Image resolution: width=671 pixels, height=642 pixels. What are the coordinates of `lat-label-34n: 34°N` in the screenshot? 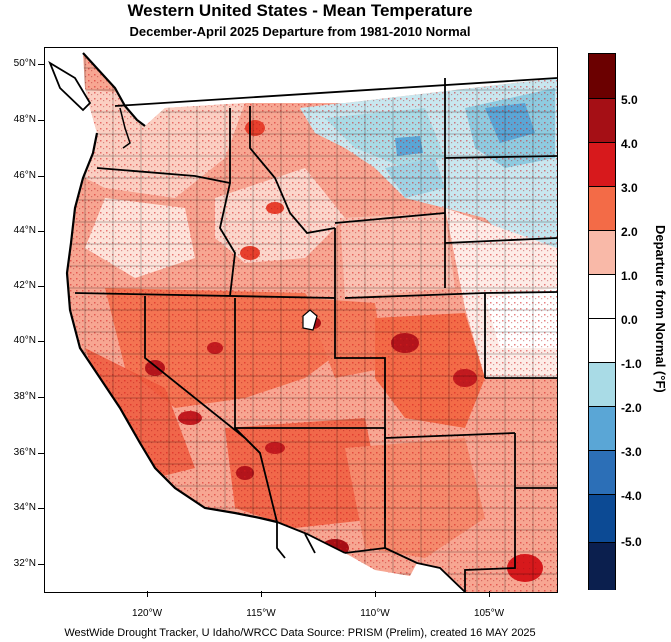 It's located at (24, 507).